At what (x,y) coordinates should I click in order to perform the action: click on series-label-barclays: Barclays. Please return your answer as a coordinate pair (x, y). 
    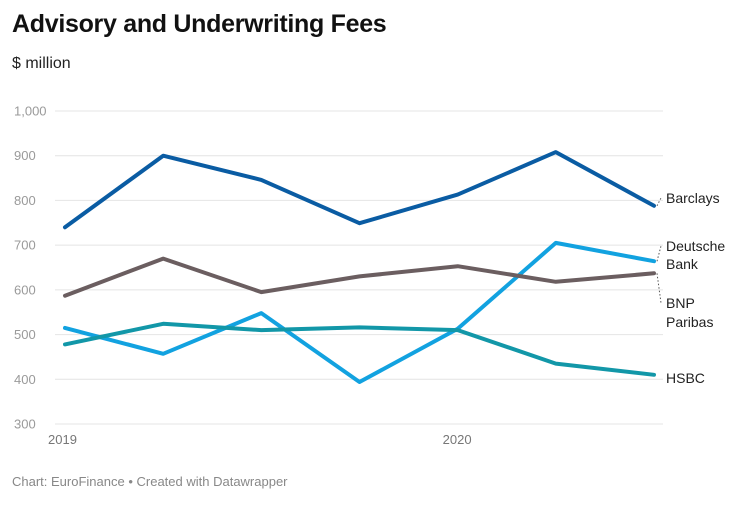
    Looking at the image, I should click on (693, 198).